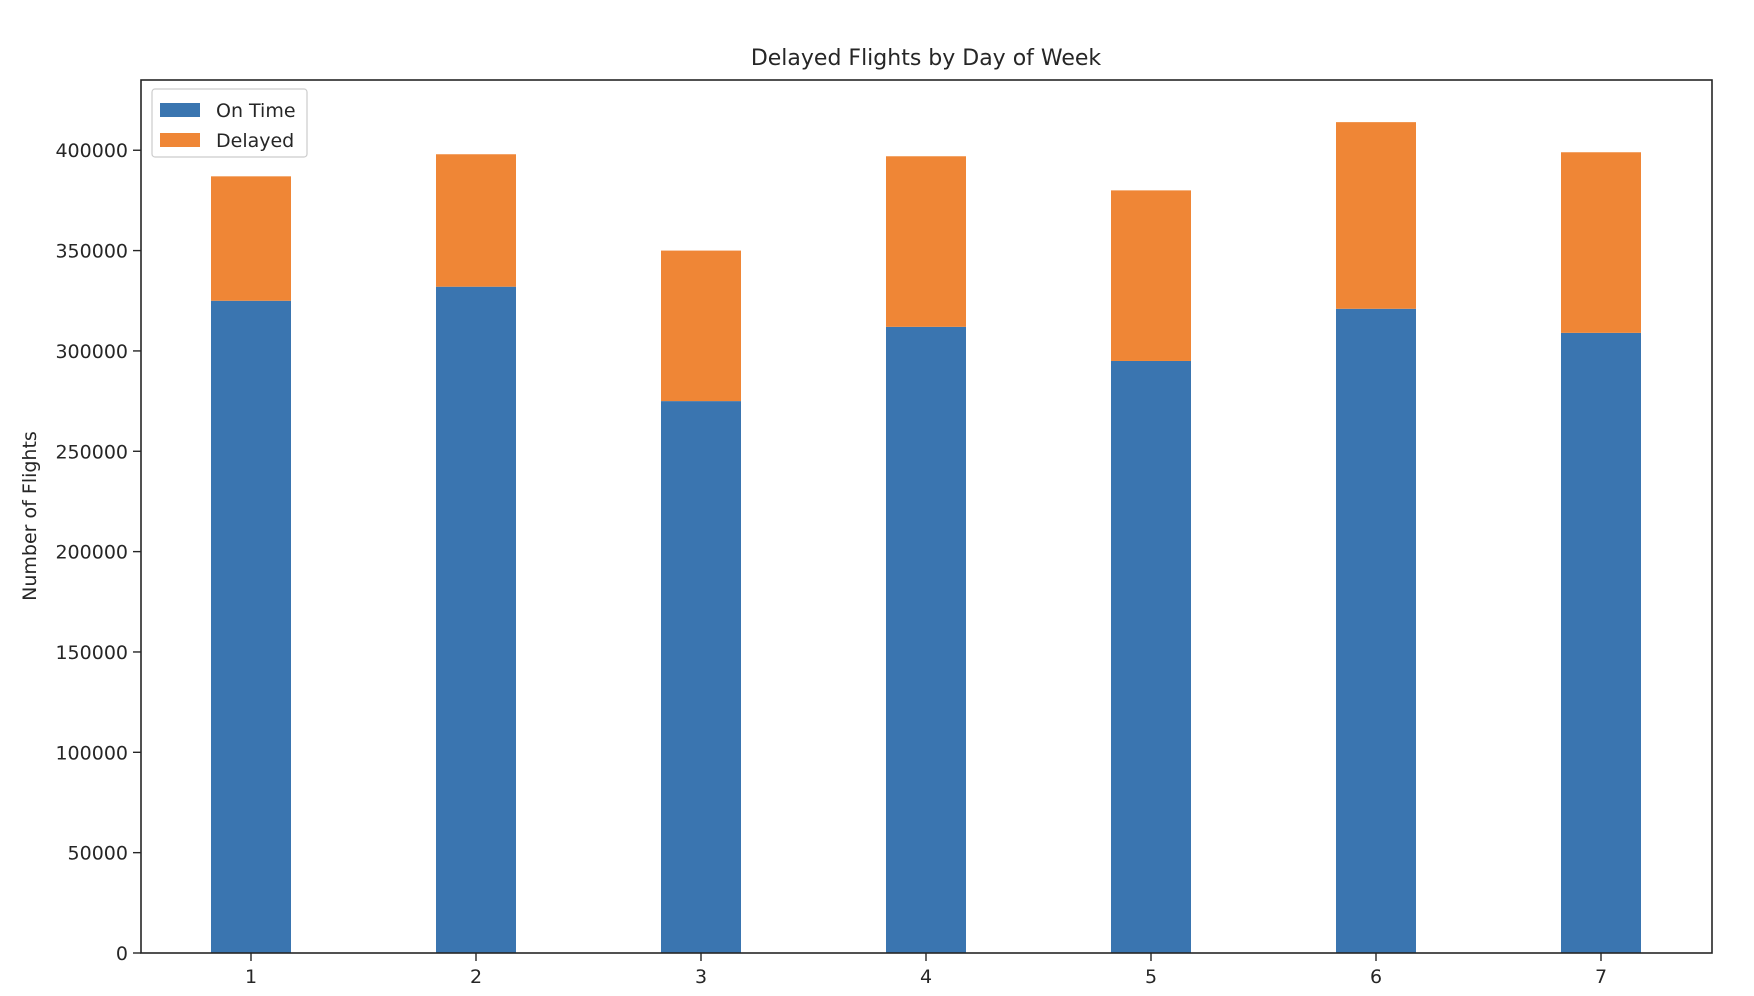  I want to click on y-tick-label: 0, so click(122, 954).